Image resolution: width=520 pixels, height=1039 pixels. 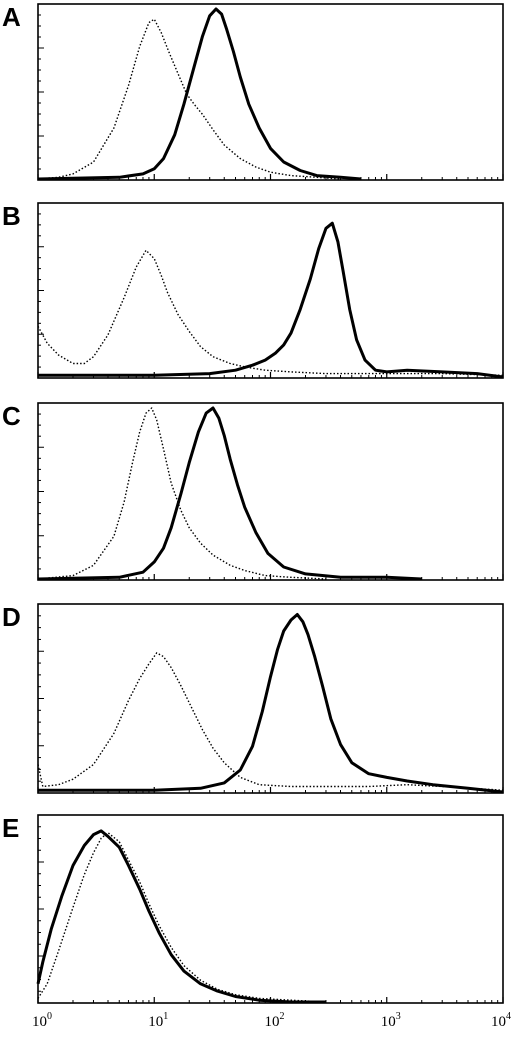 I want to click on x-axis-tick-labels: 10⁰ 10¹ 10² 10³ 10⁴, so click(x=271, y=1020).